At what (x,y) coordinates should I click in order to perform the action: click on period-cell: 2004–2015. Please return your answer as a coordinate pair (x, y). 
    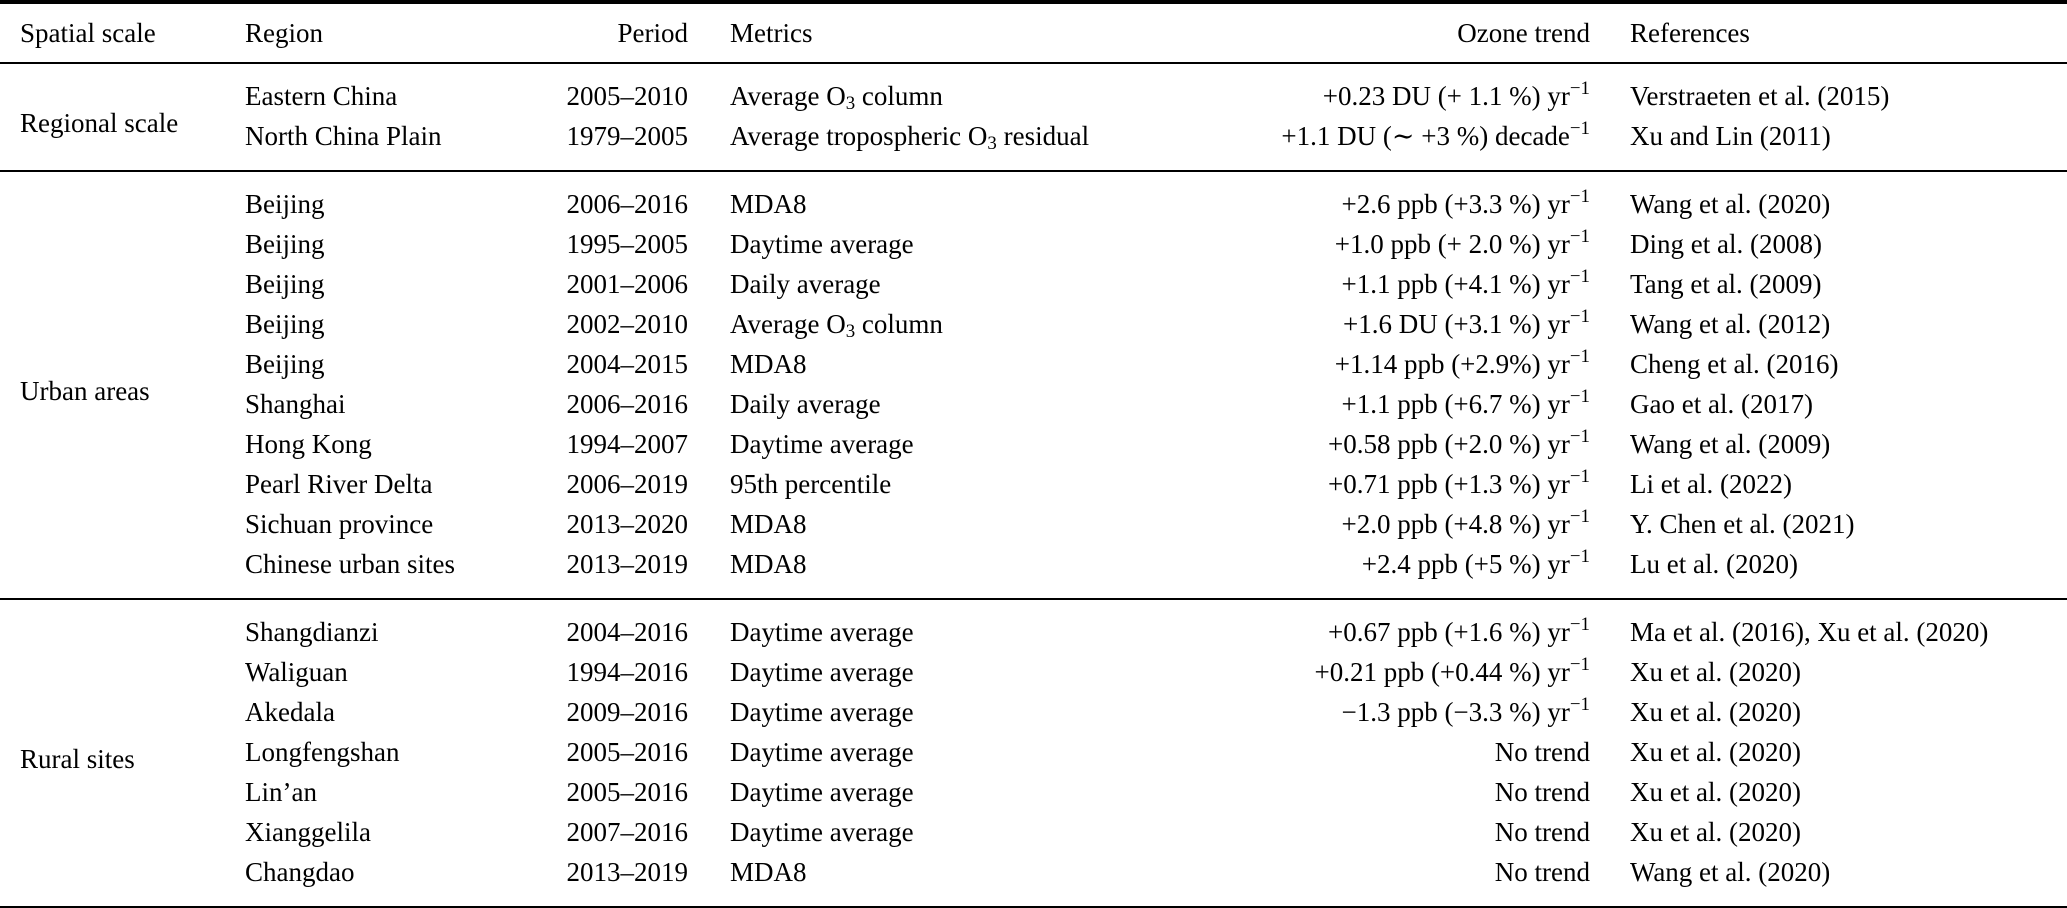
    Looking at the image, I should click on (627, 363).